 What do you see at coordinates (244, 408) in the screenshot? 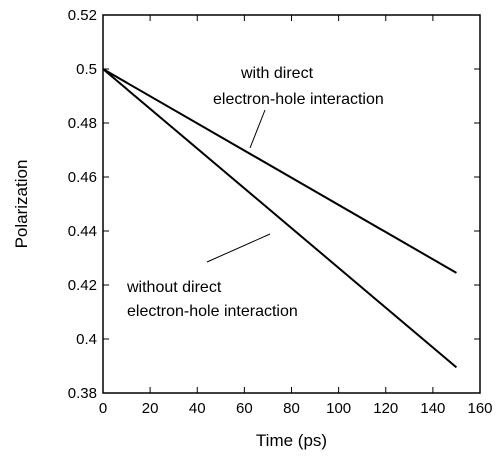
I see `x-tick-label: 60` at bounding box center [244, 408].